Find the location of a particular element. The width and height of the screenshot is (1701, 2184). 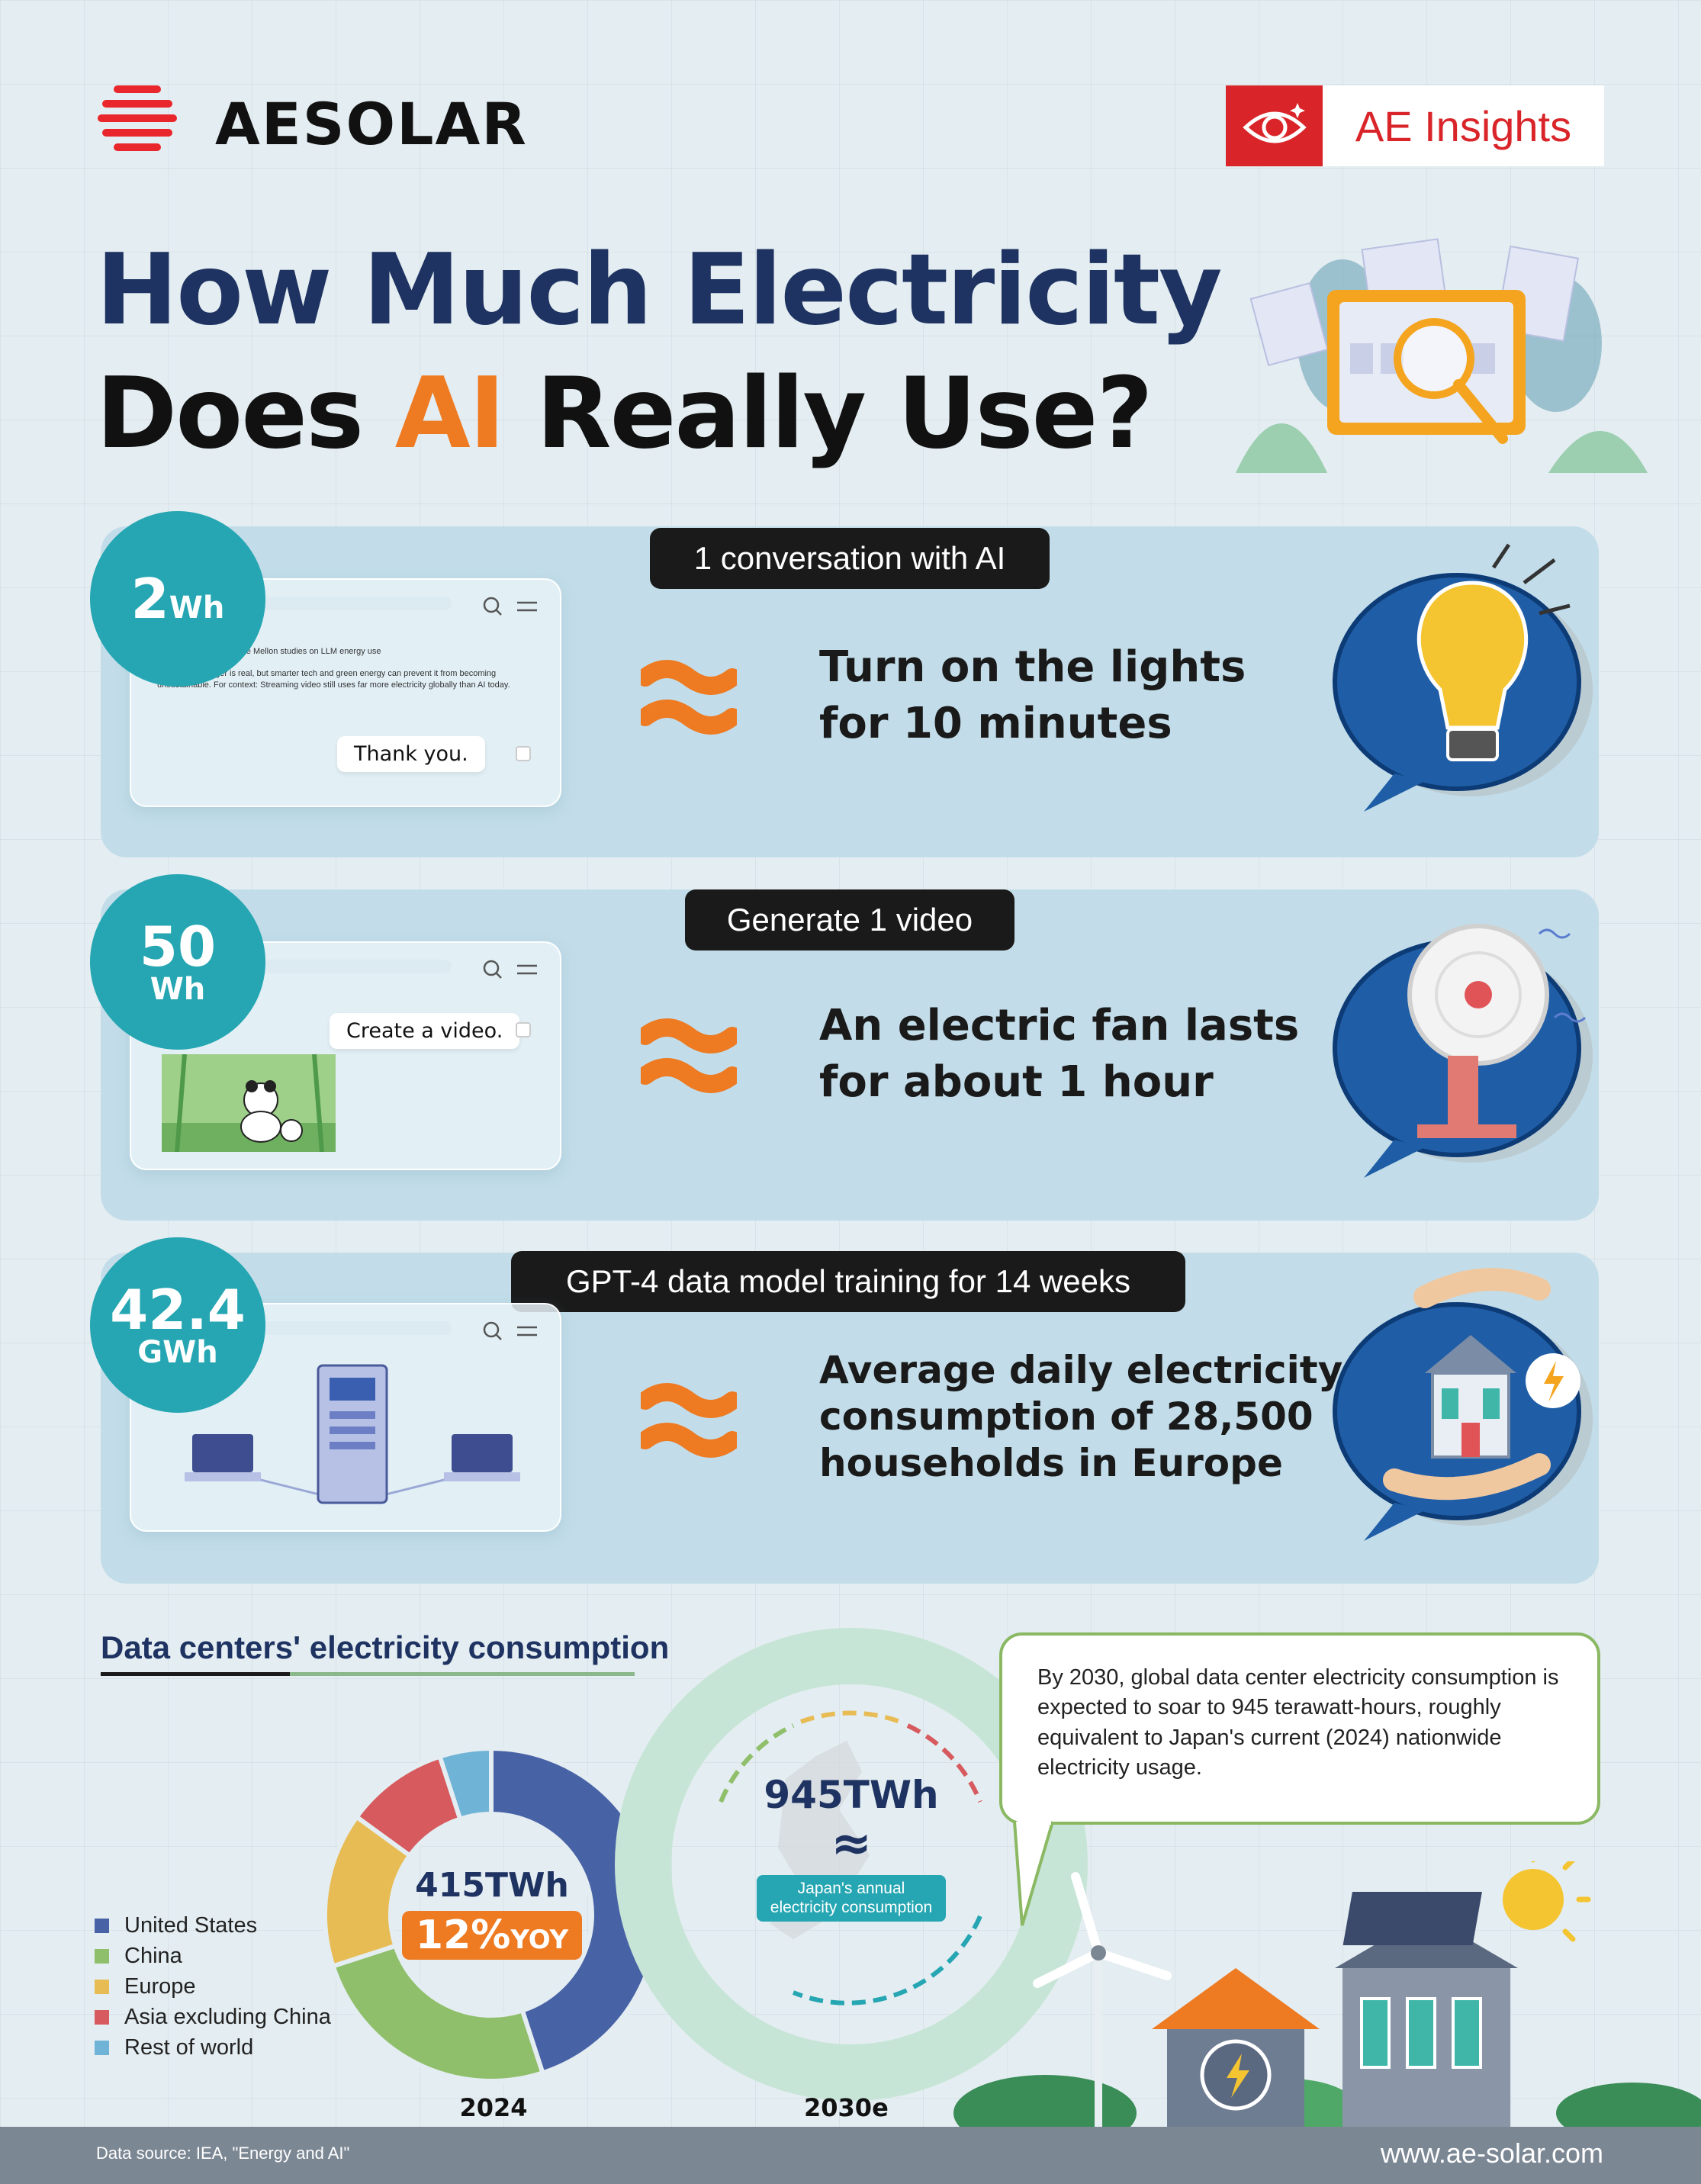

house-in-hands-icon is located at coordinates (1463, 1404).